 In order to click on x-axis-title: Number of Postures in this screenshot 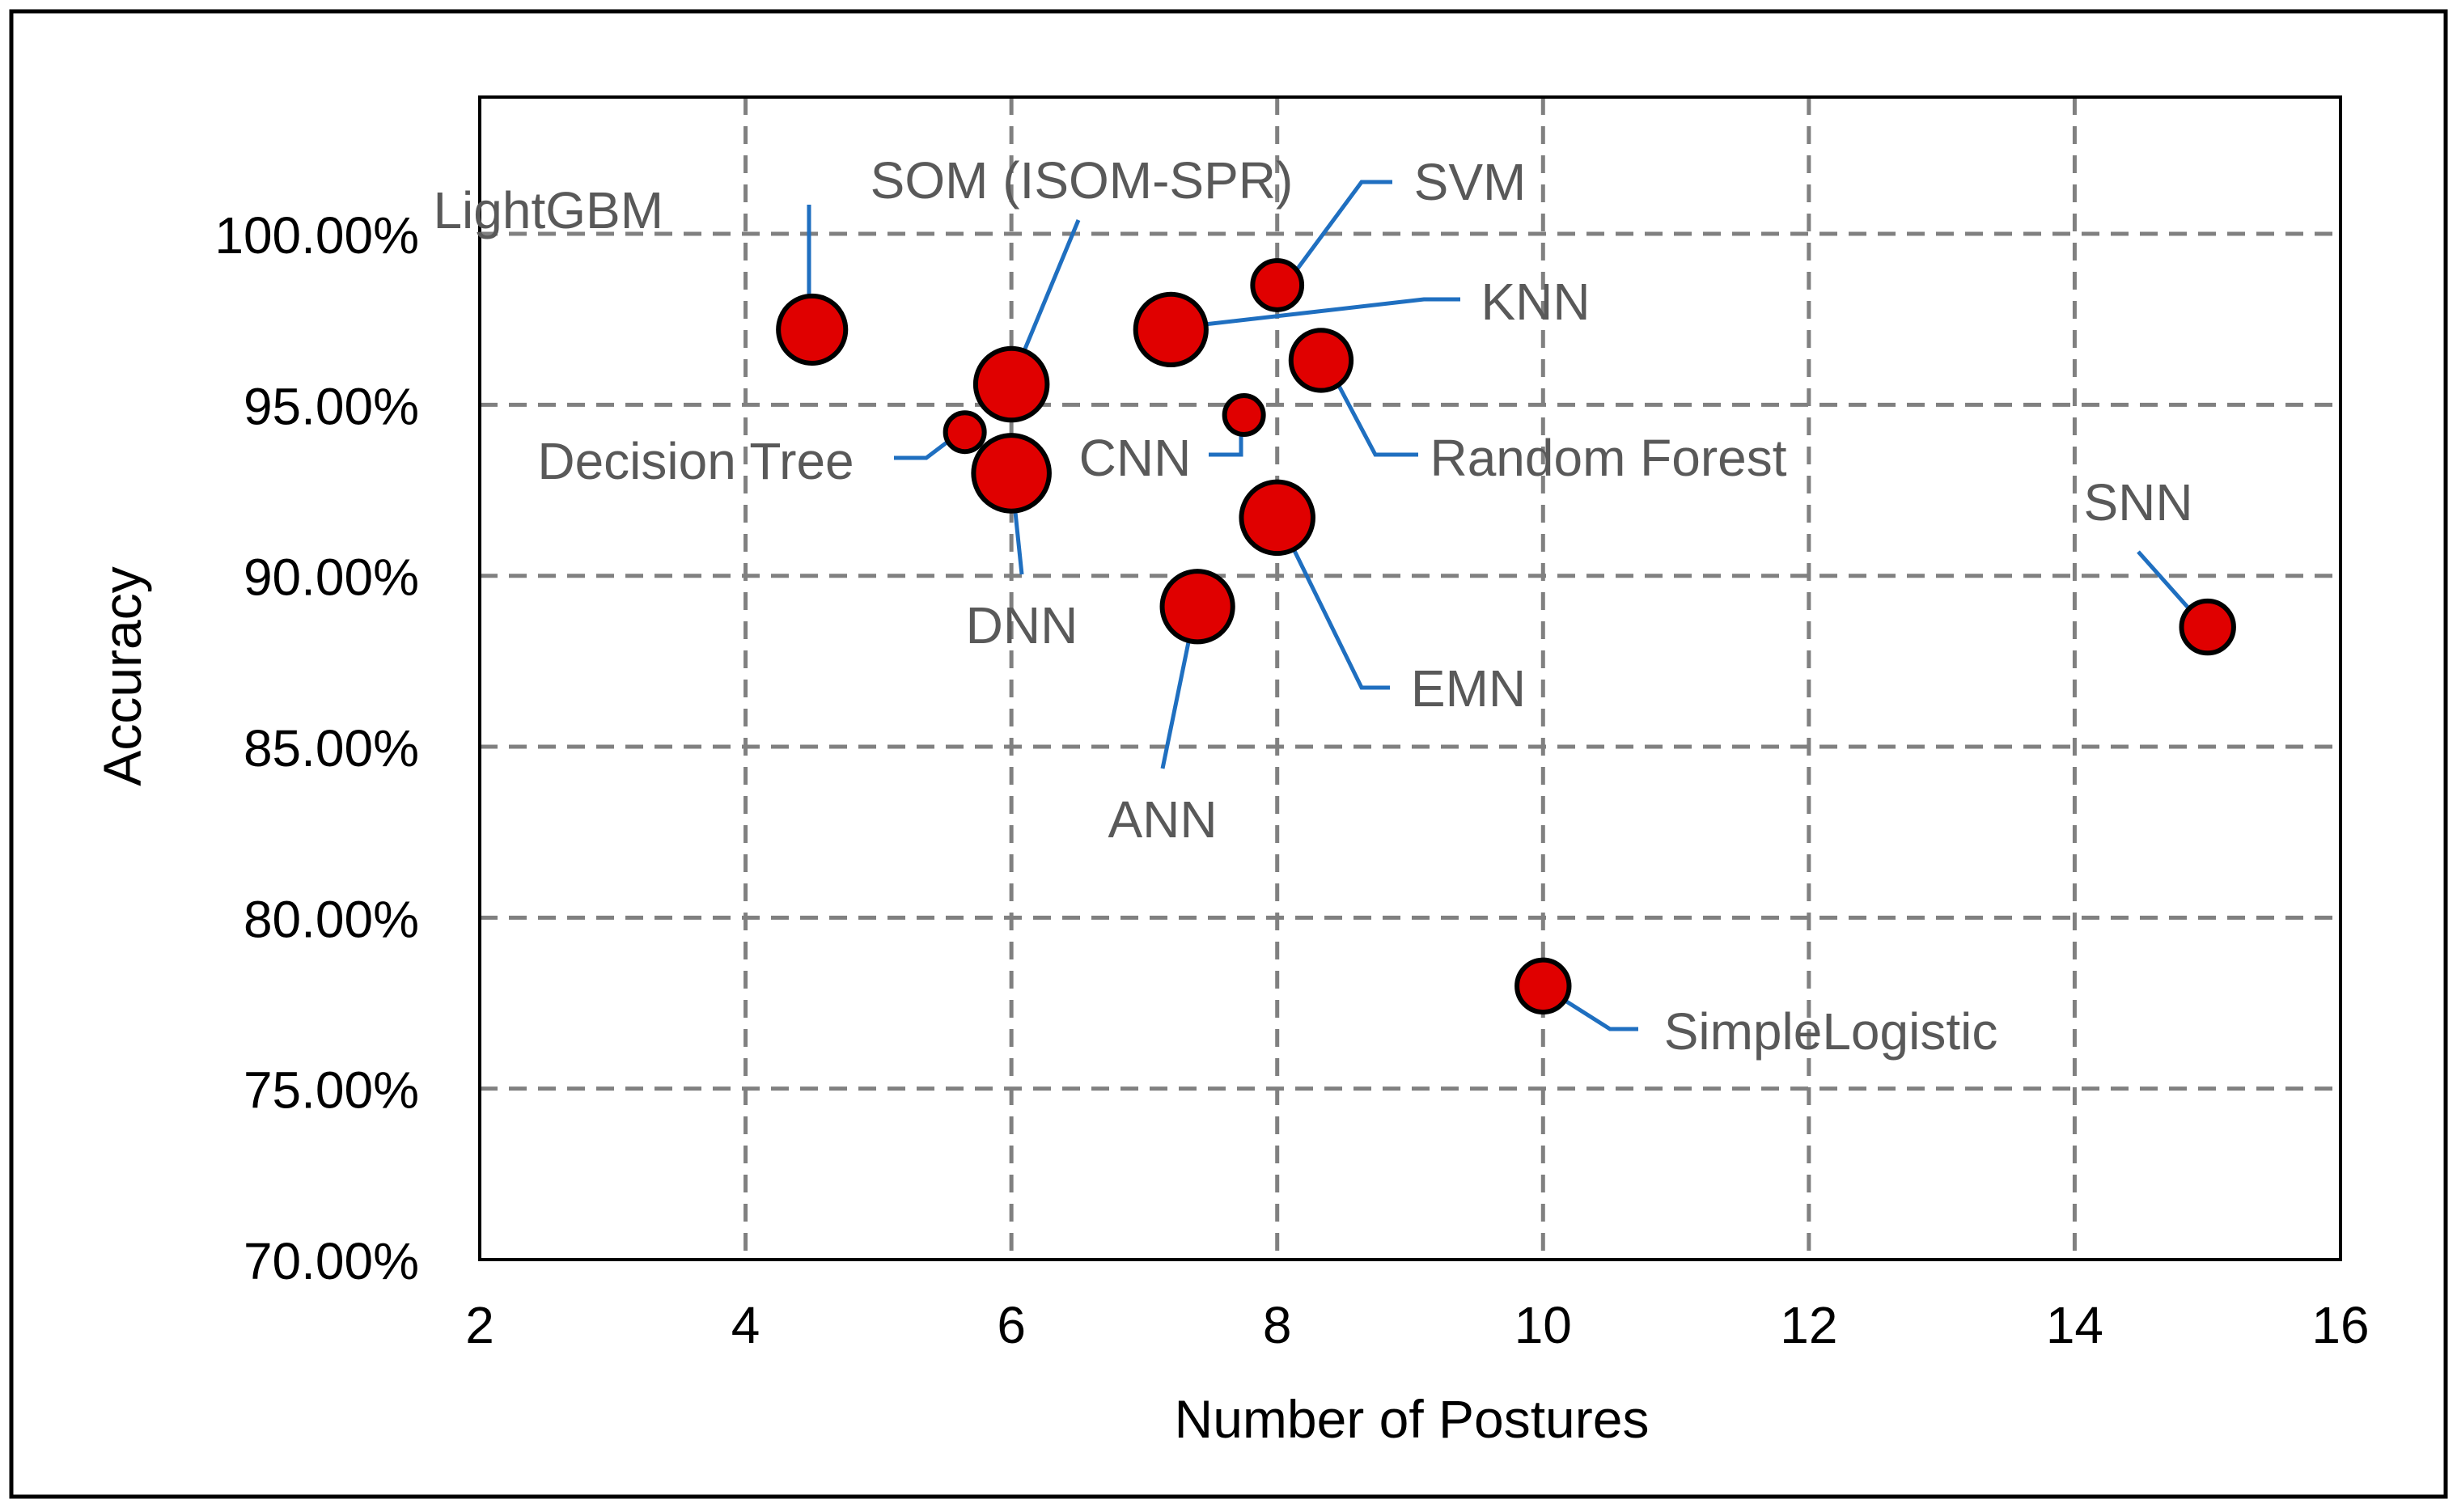, I will do `click(1412, 1419)`.